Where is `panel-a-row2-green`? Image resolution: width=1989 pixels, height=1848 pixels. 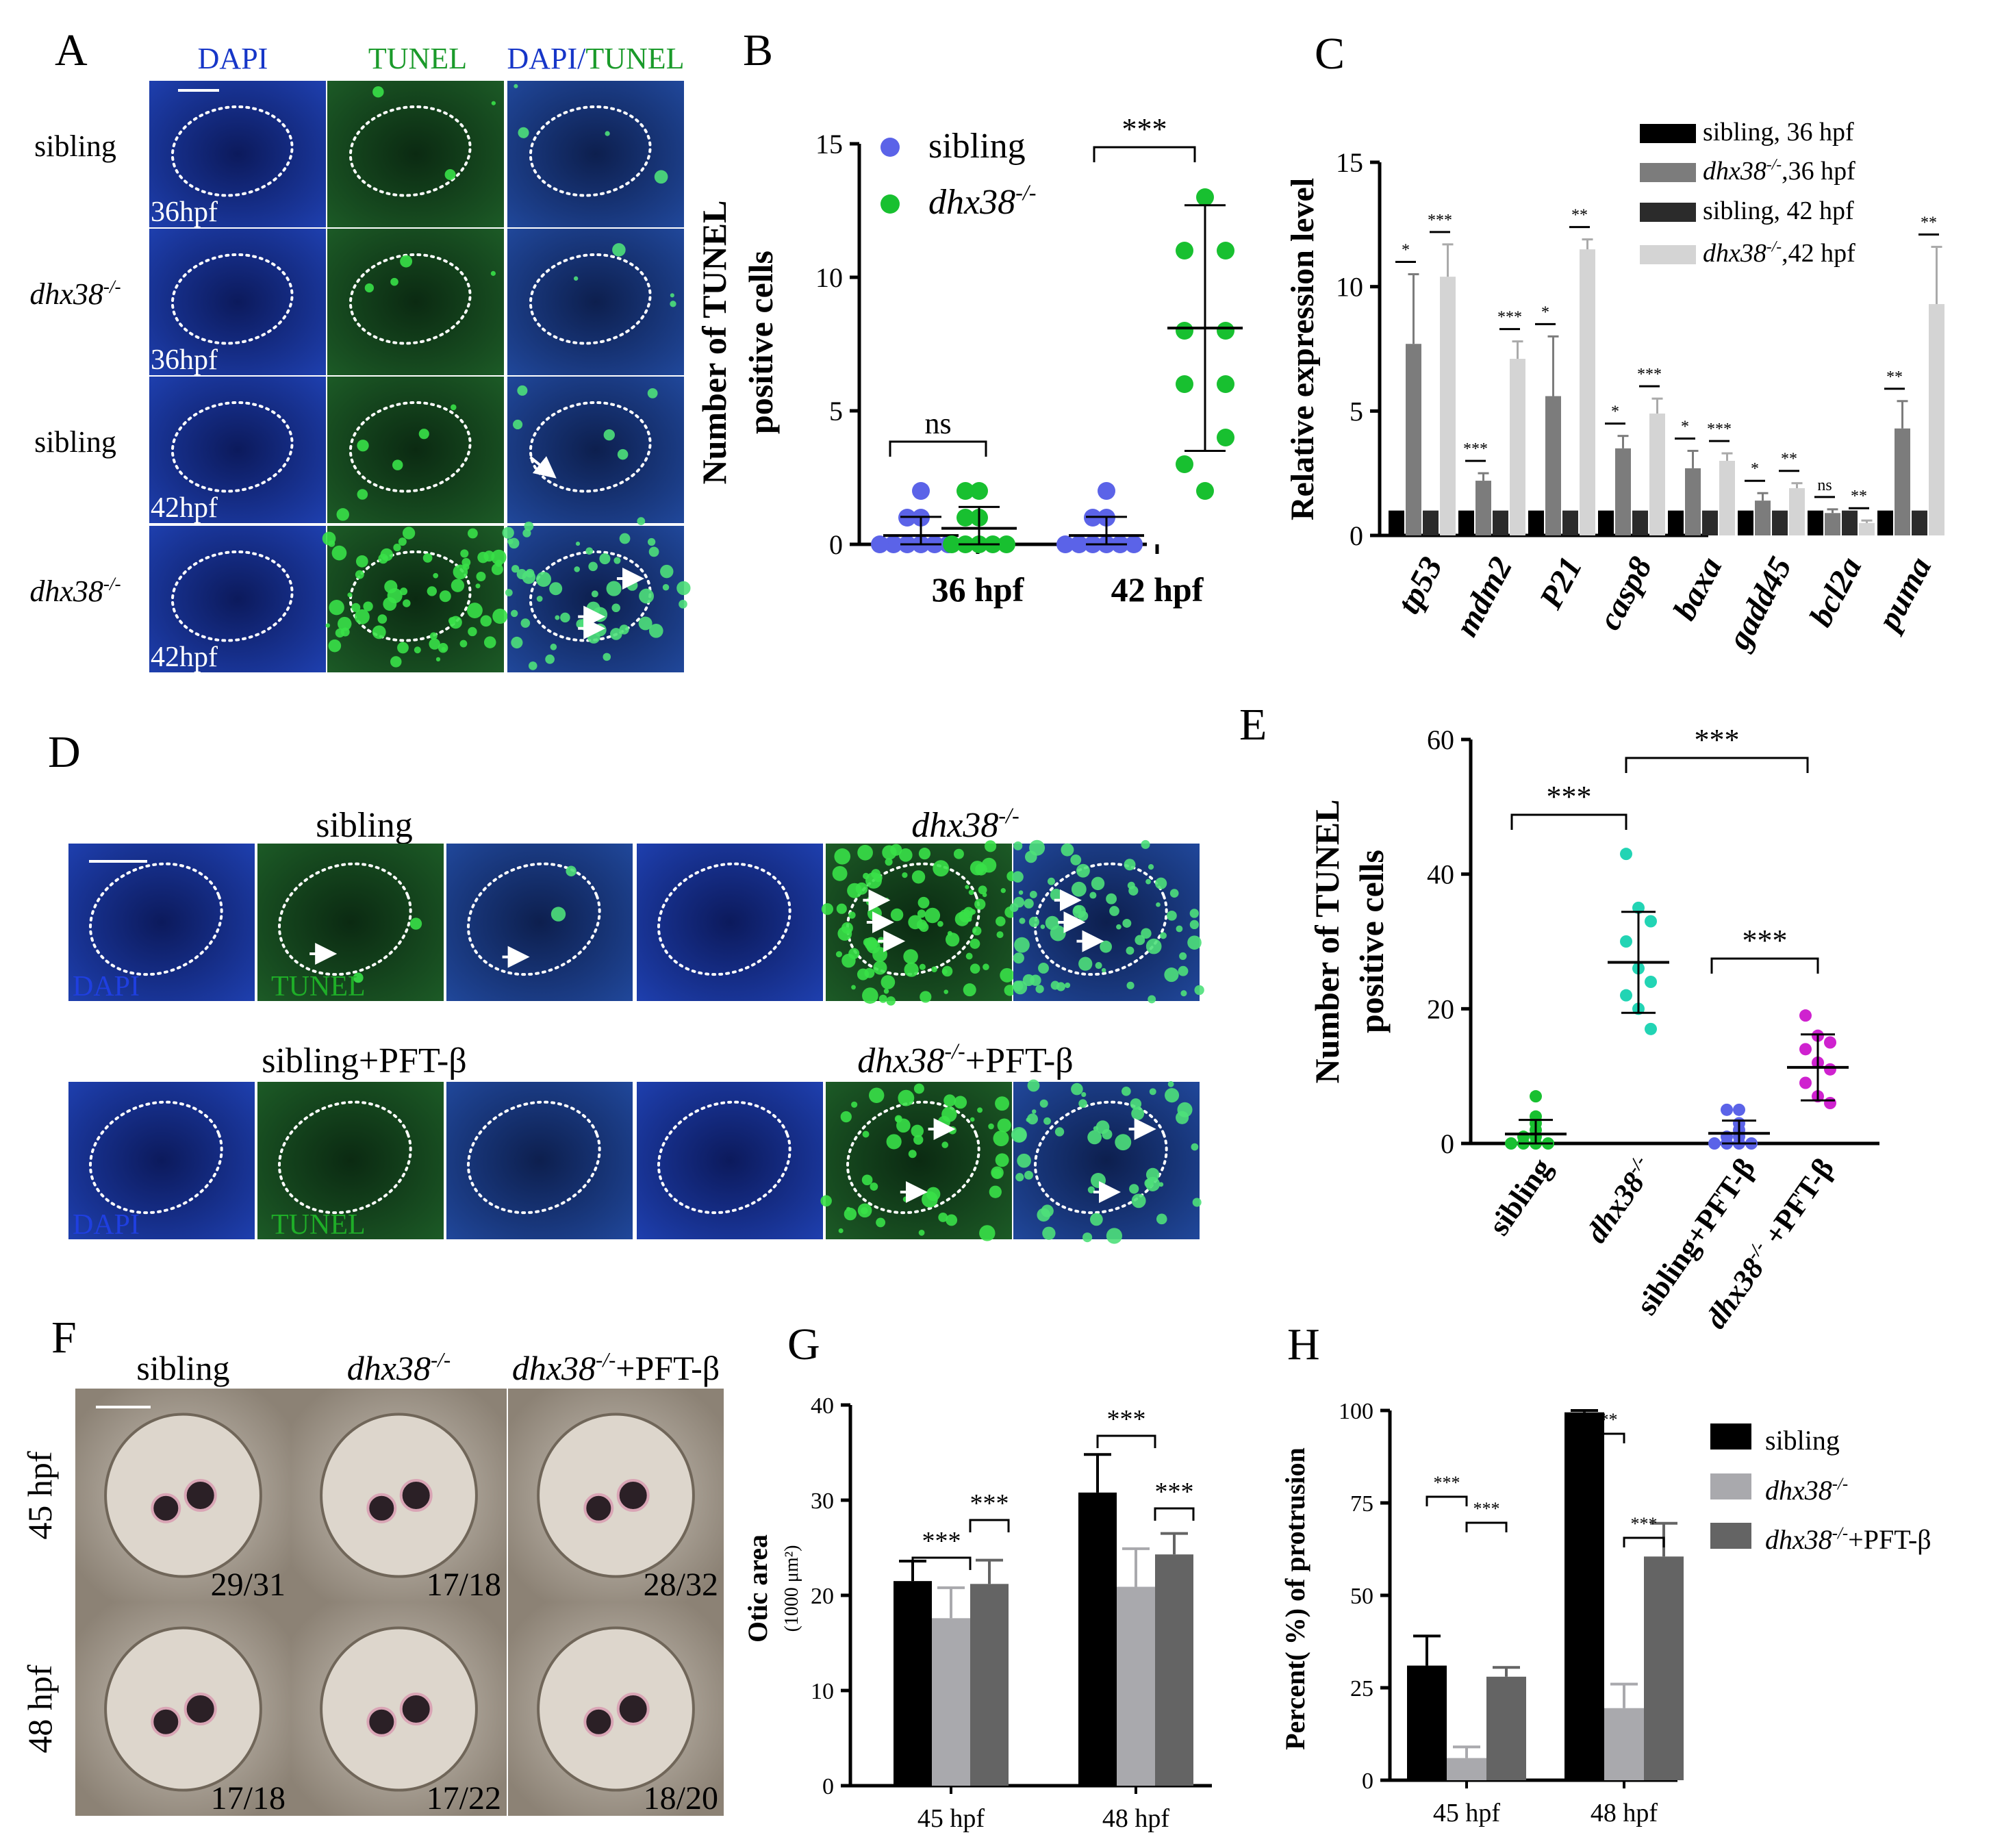 panel-a-row2-green is located at coordinates (415, 302).